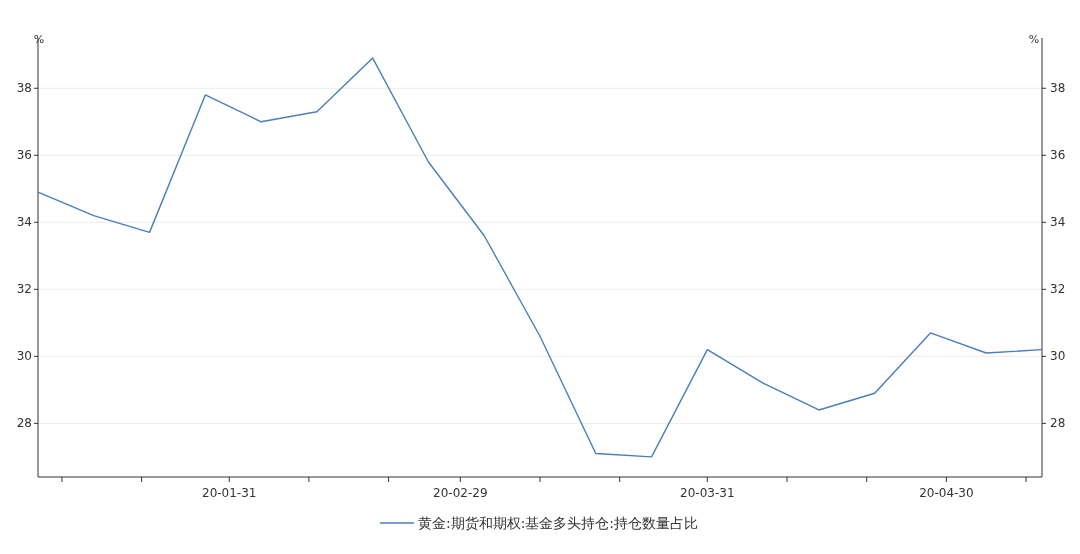 This screenshot has width=1080, height=554. I want to click on y-tick-label: 28, so click(24, 423).